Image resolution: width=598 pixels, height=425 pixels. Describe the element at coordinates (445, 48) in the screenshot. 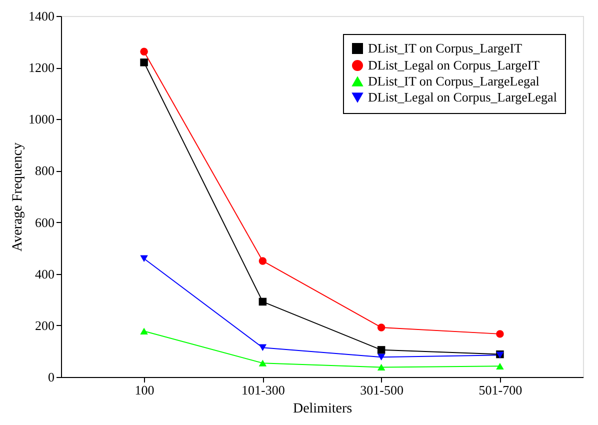

I see `legend-label: DList_IT on Corpus_LargeIT` at that location.